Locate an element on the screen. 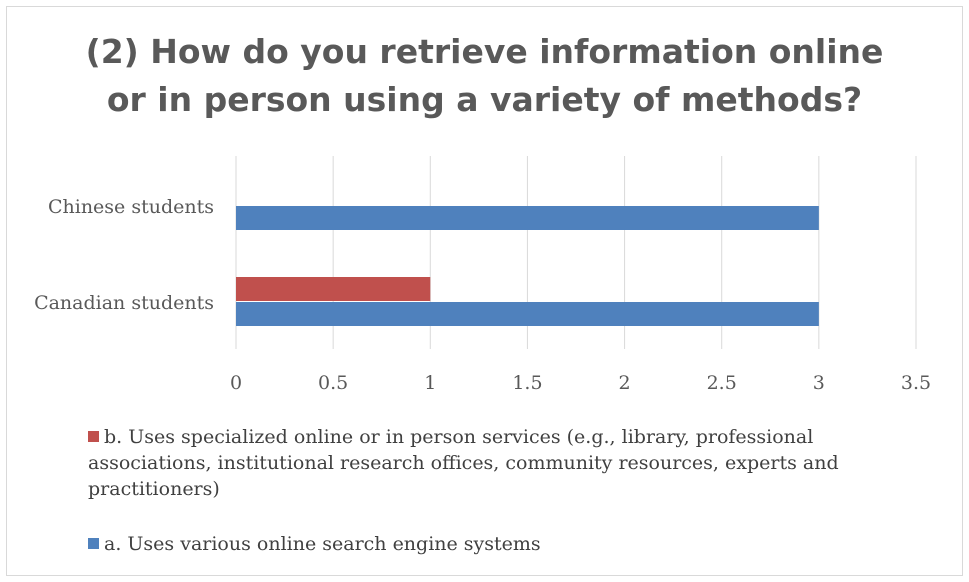 The image size is (969, 582). x-tick-label: 2 is located at coordinates (625, 383).